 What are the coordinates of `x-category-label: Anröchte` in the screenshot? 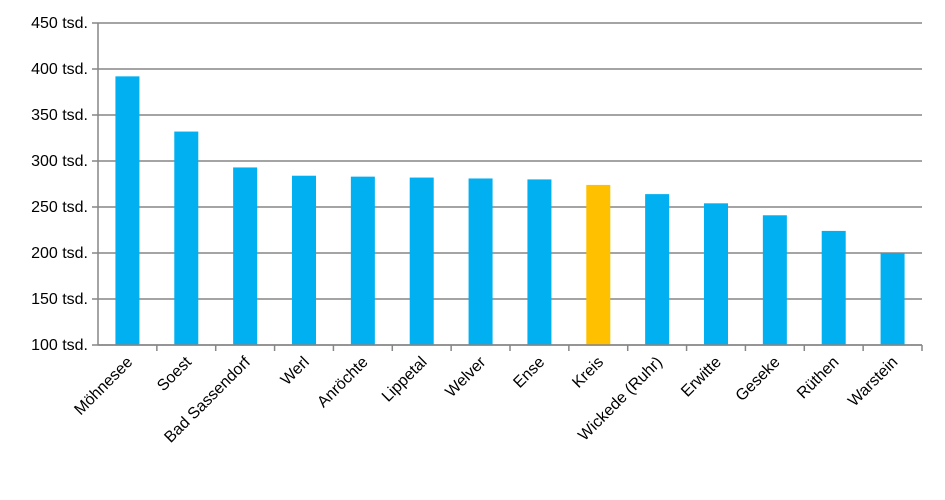 It's located at (342, 382).